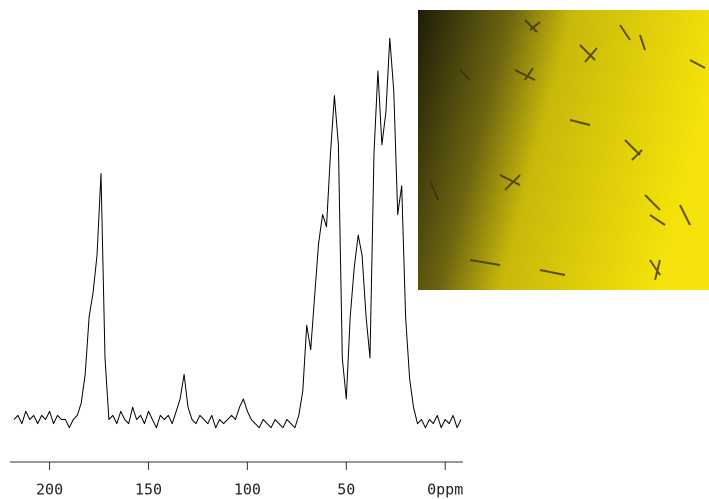 Image resolution: width=709 pixels, height=499 pixels. Describe the element at coordinates (445, 490) in the screenshot. I see `x-tick-label: 0ppm` at that location.